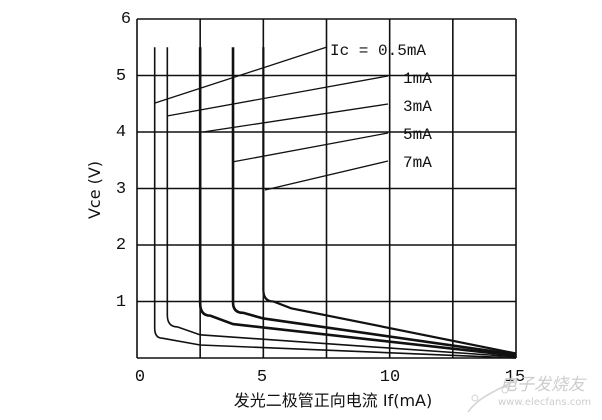 The width and height of the screenshot is (602, 420). What do you see at coordinates (330, 377) in the screenshot?
I see `x-tick-labels: 0 5 10 15` at bounding box center [330, 377].